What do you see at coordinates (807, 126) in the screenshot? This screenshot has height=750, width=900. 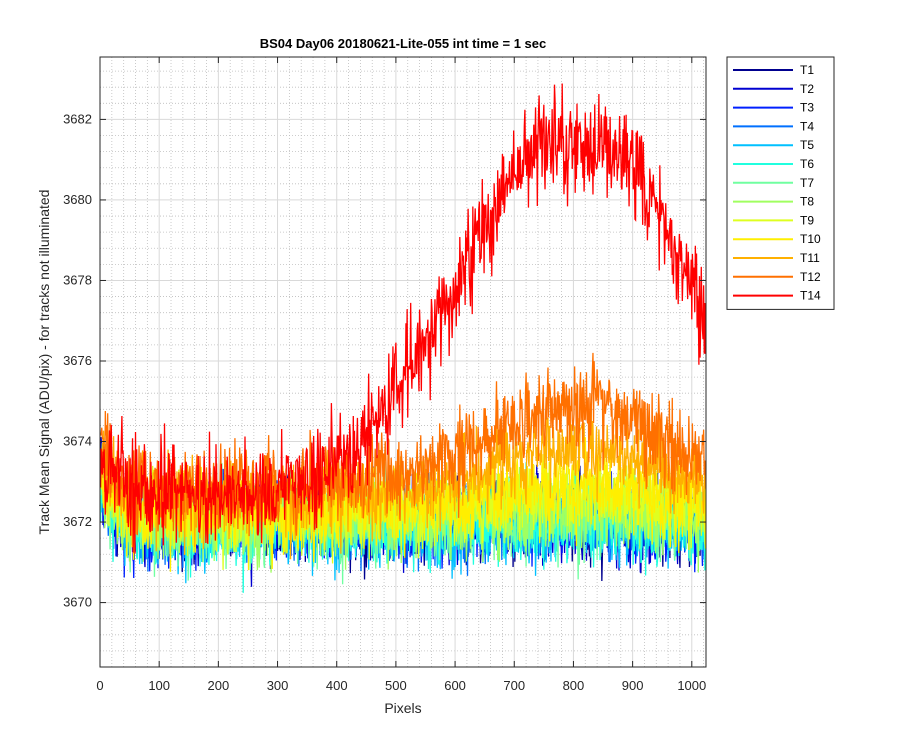 I see `legend-label-t4: T4` at bounding box center [807, 126].